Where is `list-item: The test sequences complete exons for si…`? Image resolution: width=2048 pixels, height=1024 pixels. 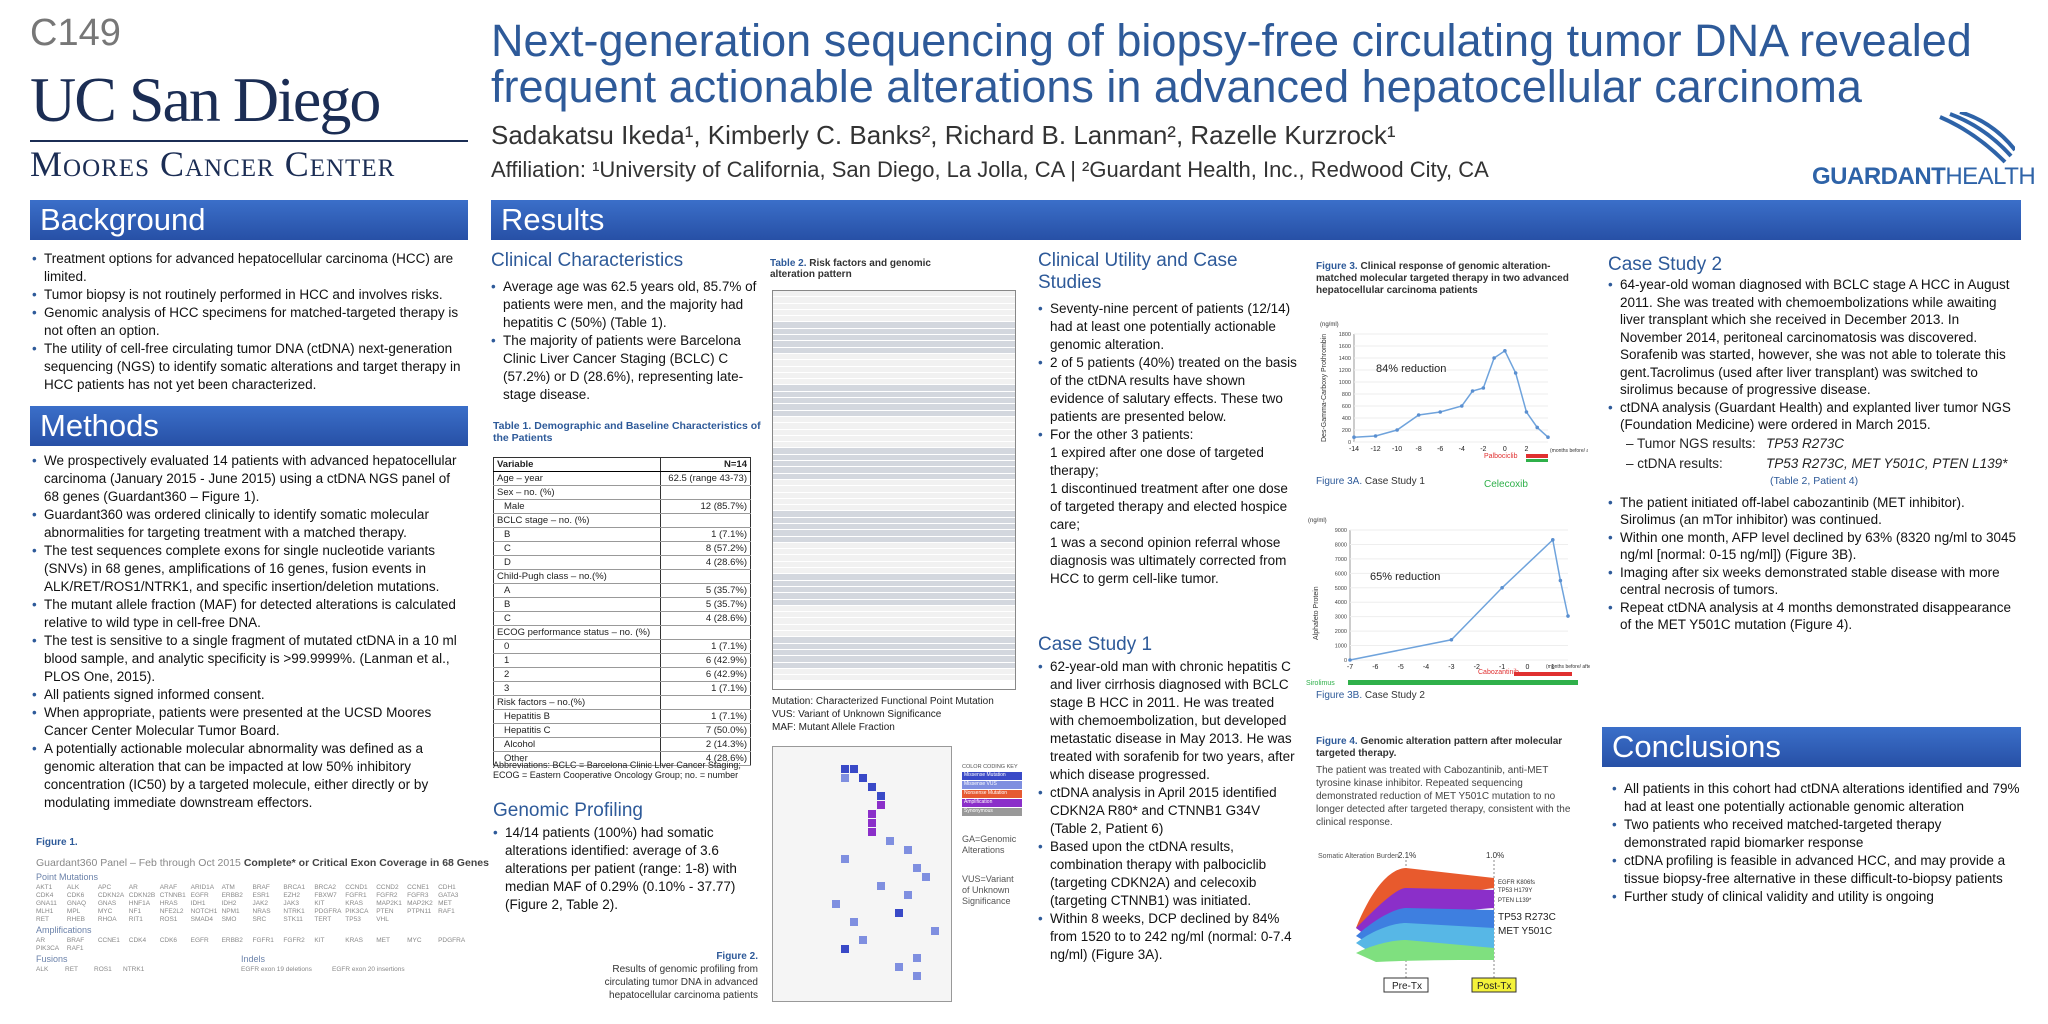 list-item: The test sequences complete exons for si… is located at coordinates (250, 569).